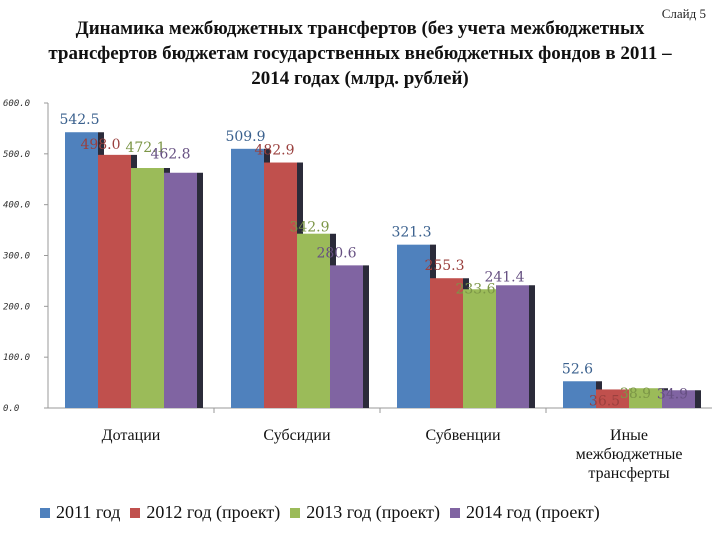 The height and width of the screenshot is (540, 720). What do you see at coordinates (672, 394) in the screenshot?
I see `data-label: 34.9` at bounding box center [672, 394].